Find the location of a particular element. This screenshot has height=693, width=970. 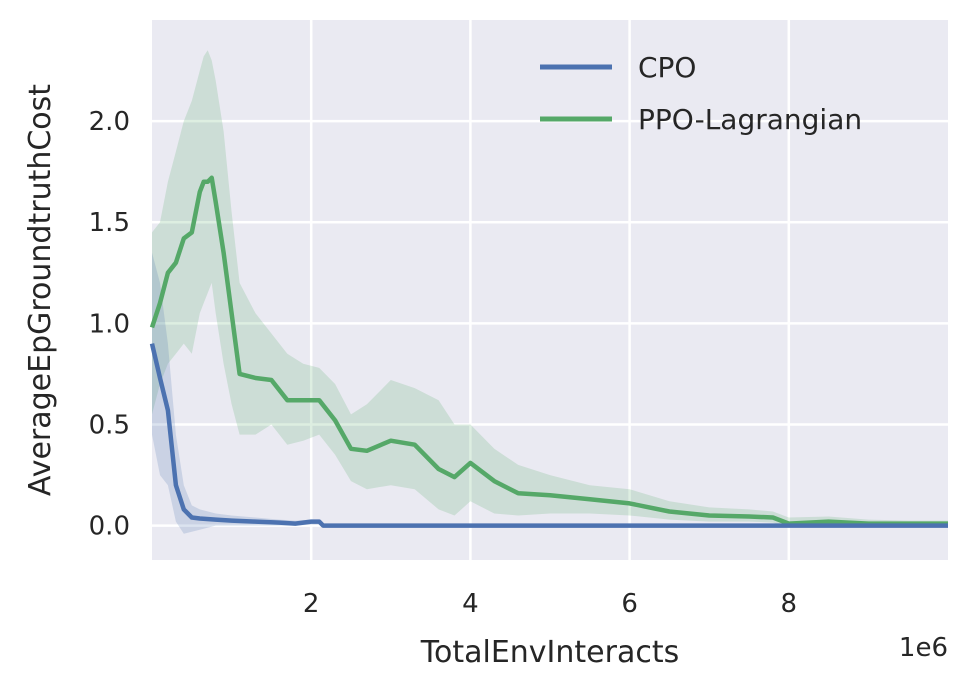

legend-label-ppo-lagrangian: PPO-Lagrangian is located at coordinates (750, 119).